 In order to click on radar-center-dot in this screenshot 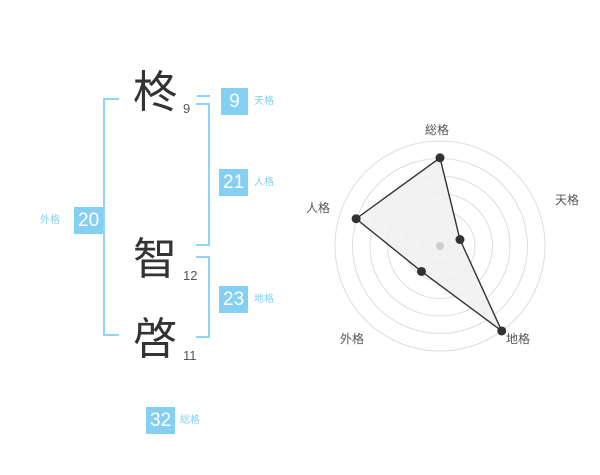, I will do `click(440, 246)`.